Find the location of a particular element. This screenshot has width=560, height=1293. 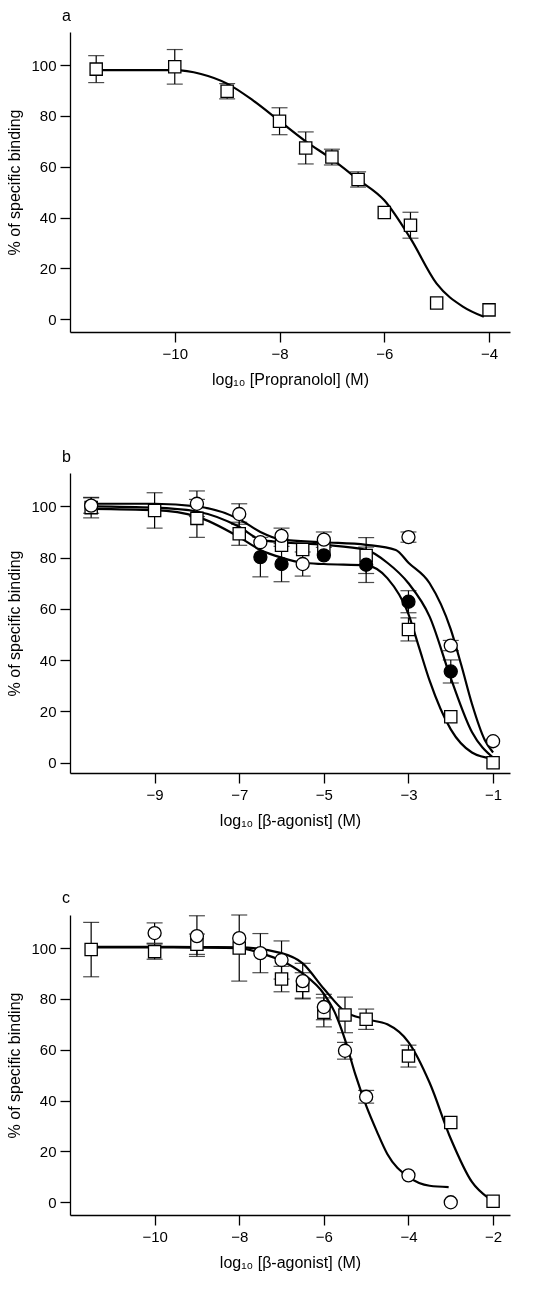

x-tick-label: −7 is located at coordinates (240, 794).